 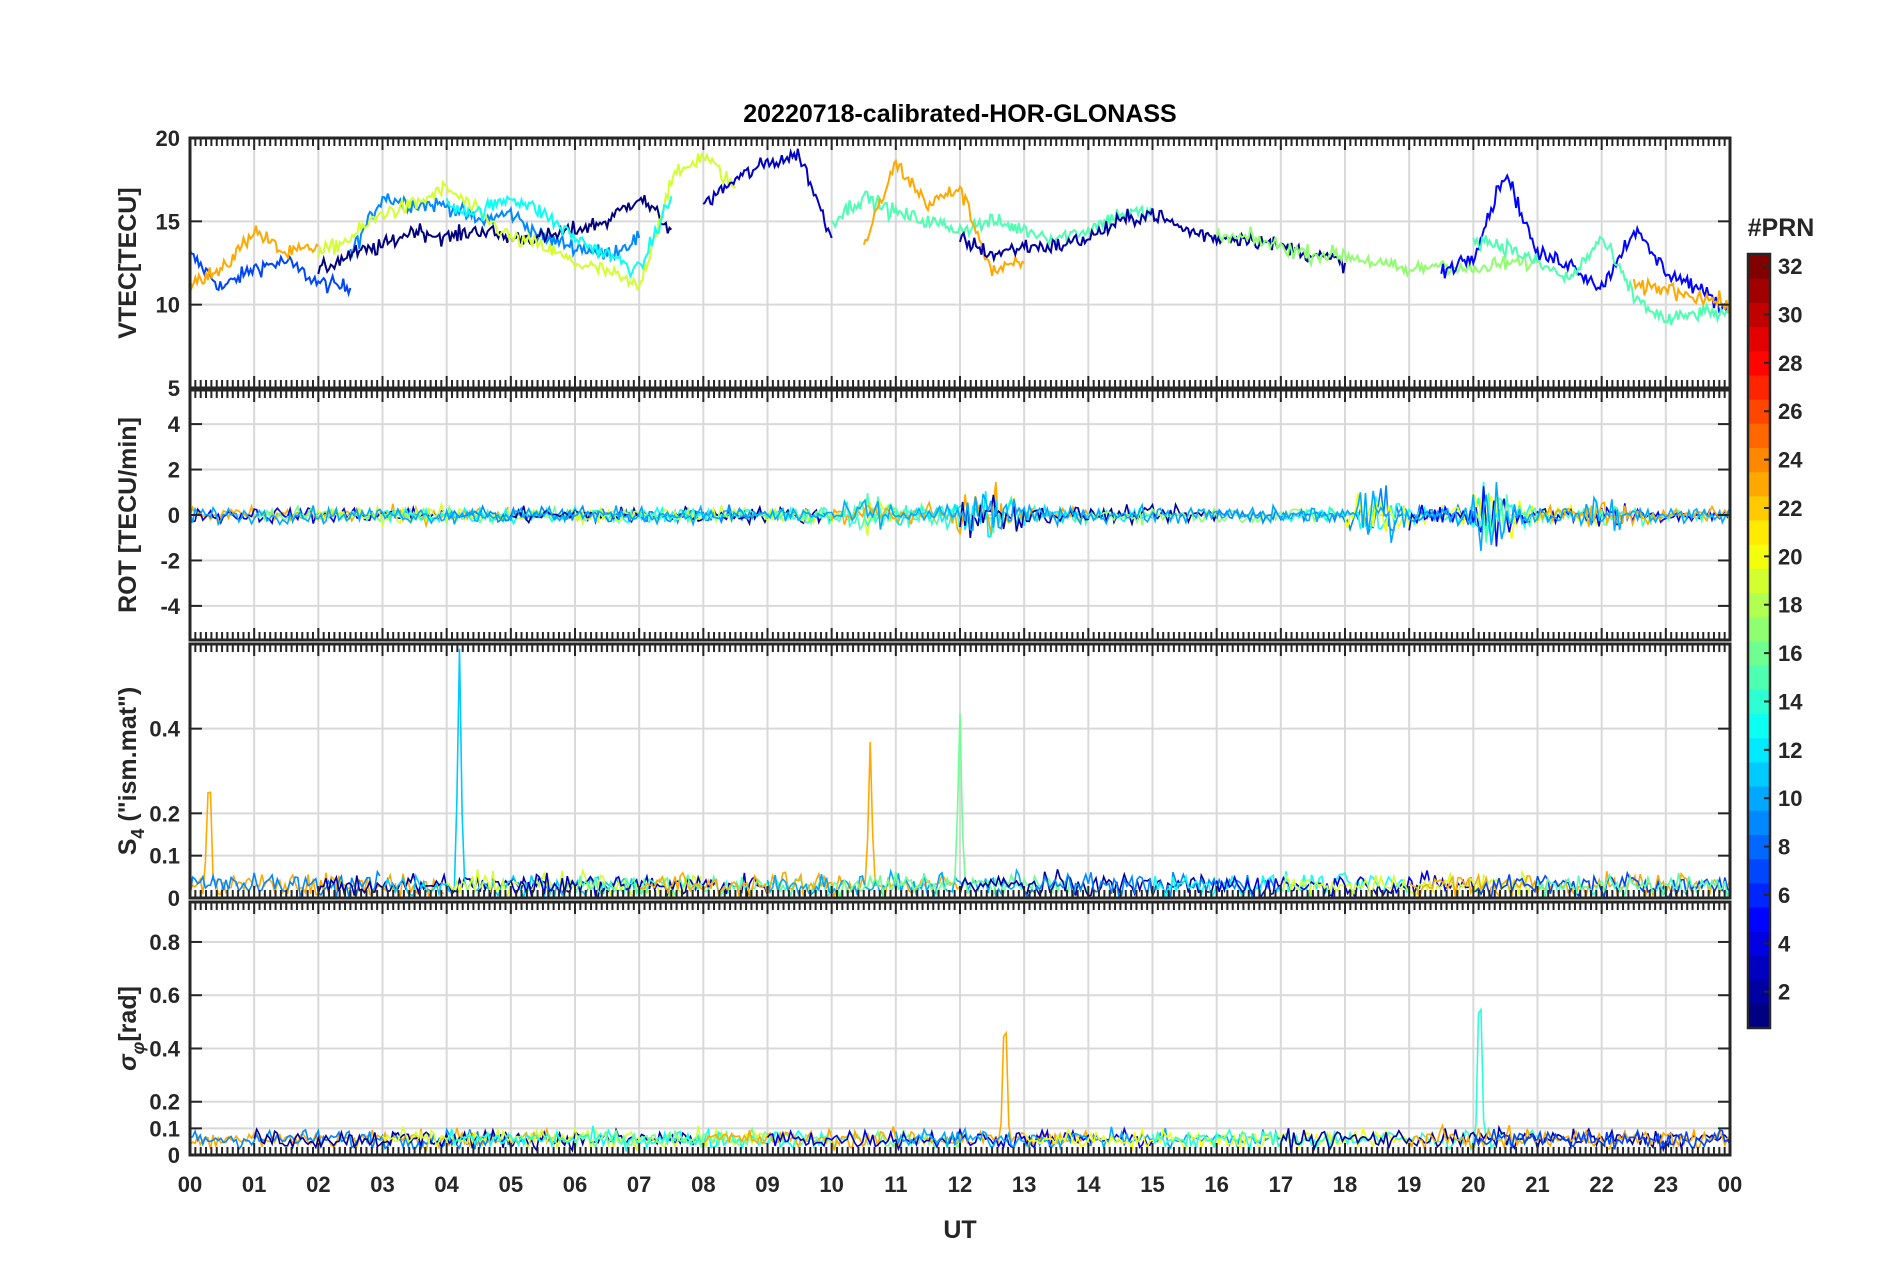 What do you see at coordinates (1409, 1184) in the screenshot?
I see `x-tick-label: 19` at bounding box center [1409, 1184].